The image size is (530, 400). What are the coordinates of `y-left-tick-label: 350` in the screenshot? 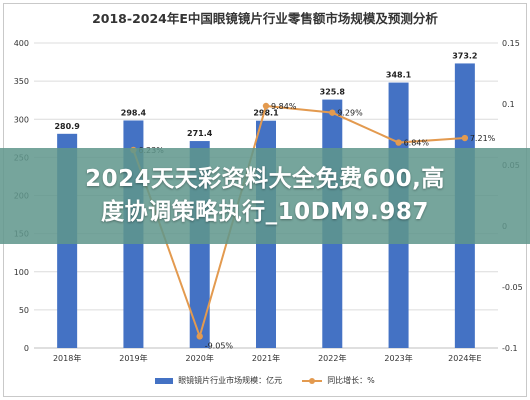 It's located at (21, 81).